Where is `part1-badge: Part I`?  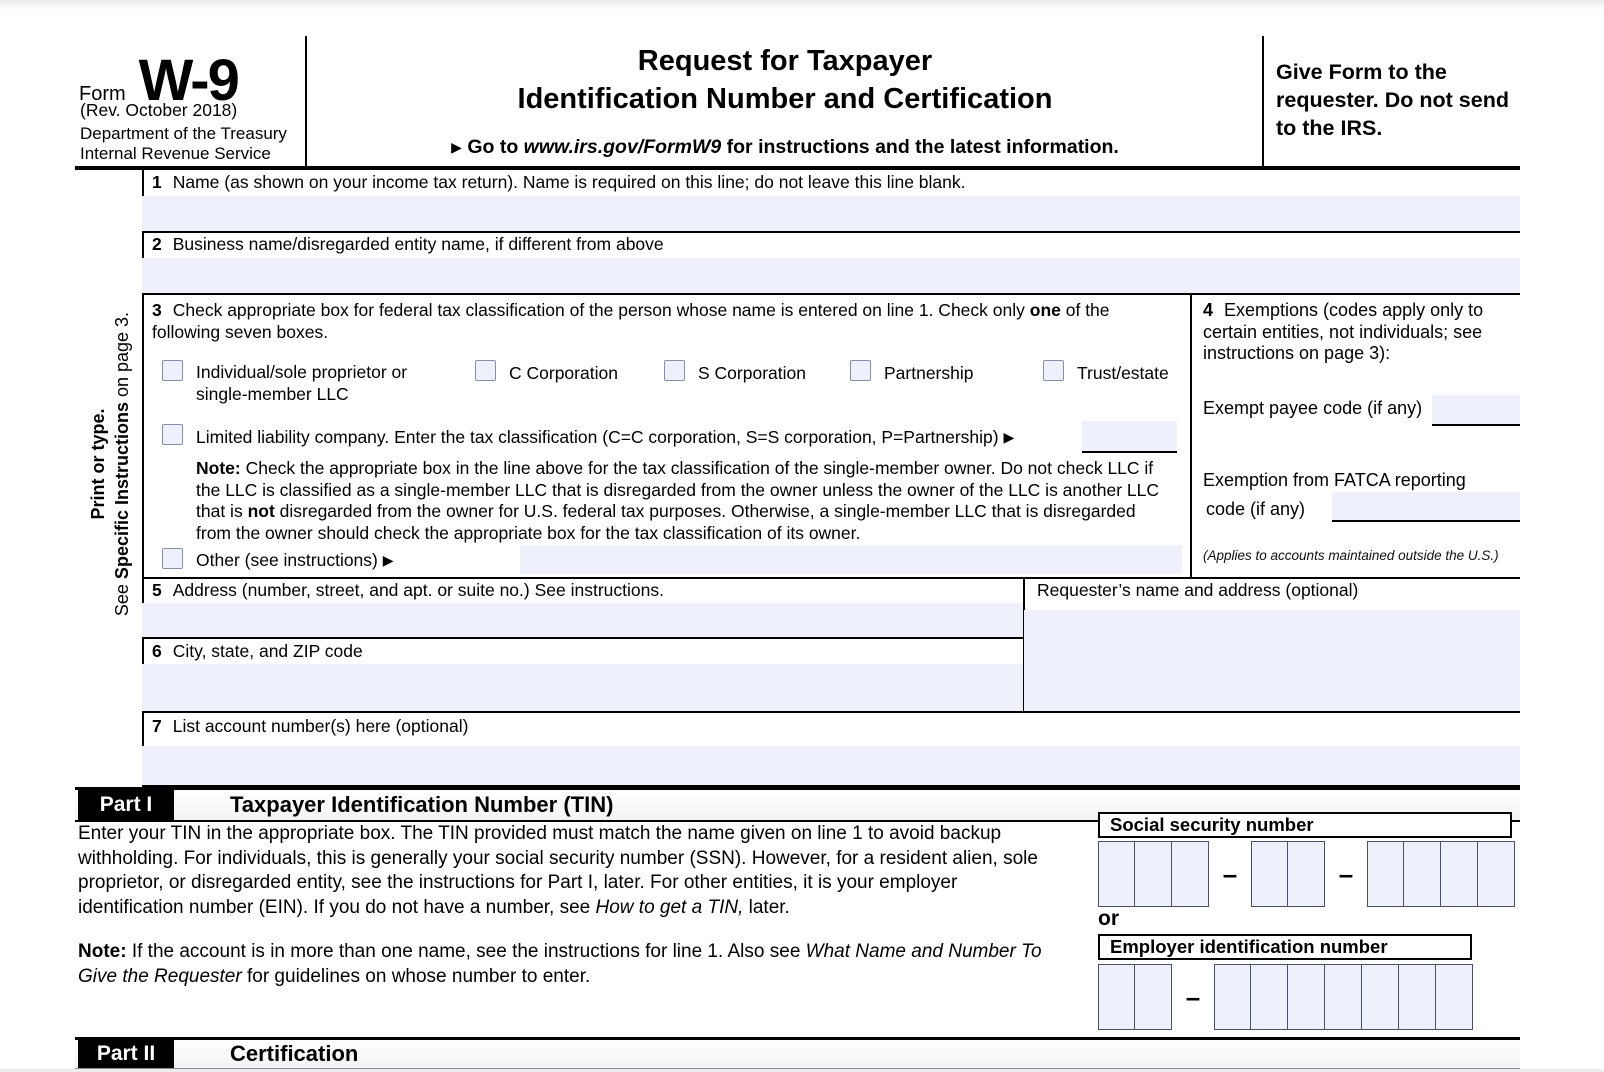
part1-badge: Part I is located at coordinates (126, 805).